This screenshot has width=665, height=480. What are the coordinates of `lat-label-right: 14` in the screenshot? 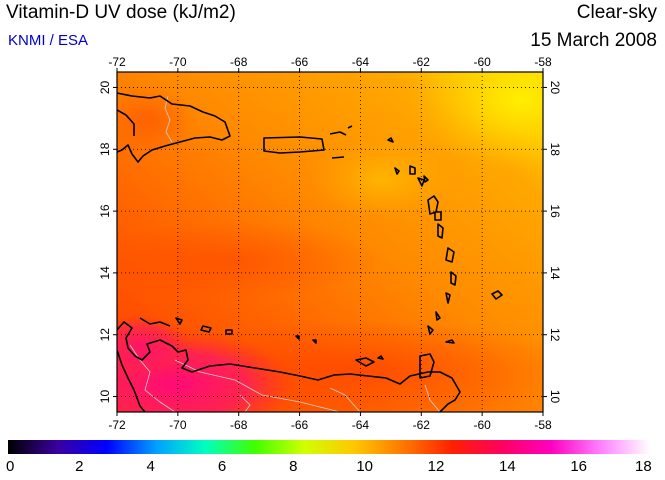 It's located at (555, 273).